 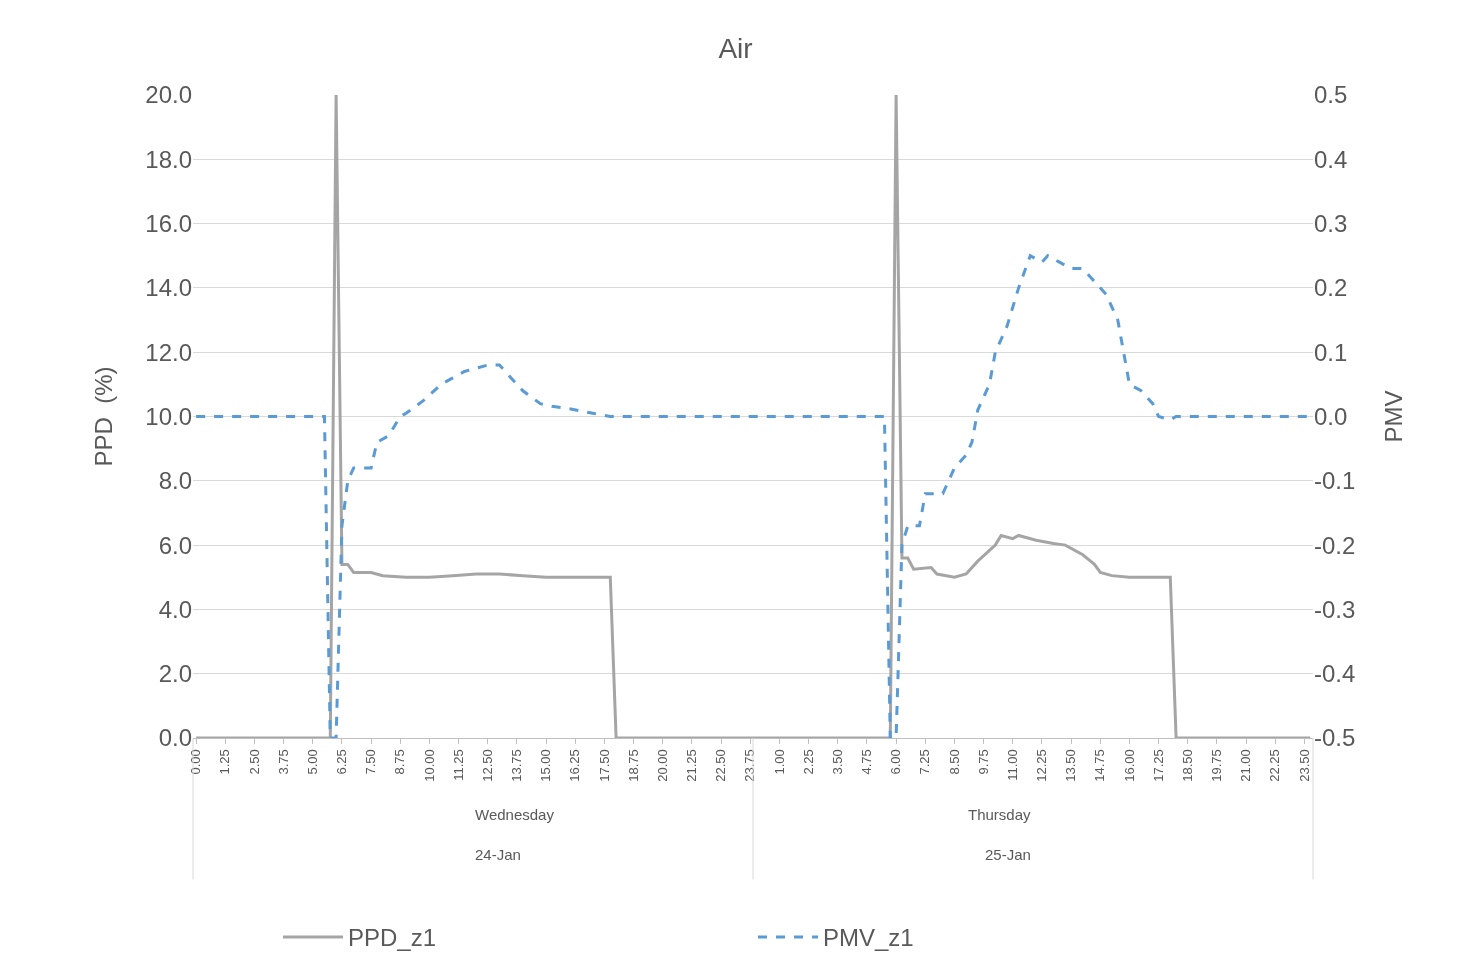 What do you see at coordinates (1331, 352) in the screenshot?
I see `y2-tick-label: 0.1` at bounding box center [1331, 352].